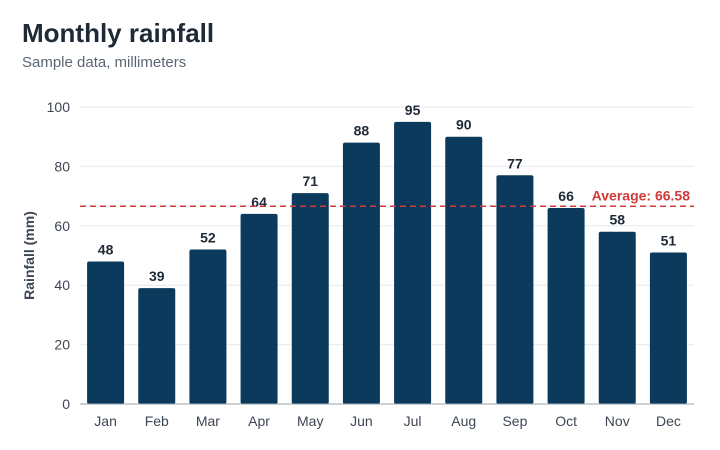 This screenshot has width=720, height=450. Describe the element at coordinates (463, 421) in the screenshot. I see `x-tick-aug: Aug` at that location.